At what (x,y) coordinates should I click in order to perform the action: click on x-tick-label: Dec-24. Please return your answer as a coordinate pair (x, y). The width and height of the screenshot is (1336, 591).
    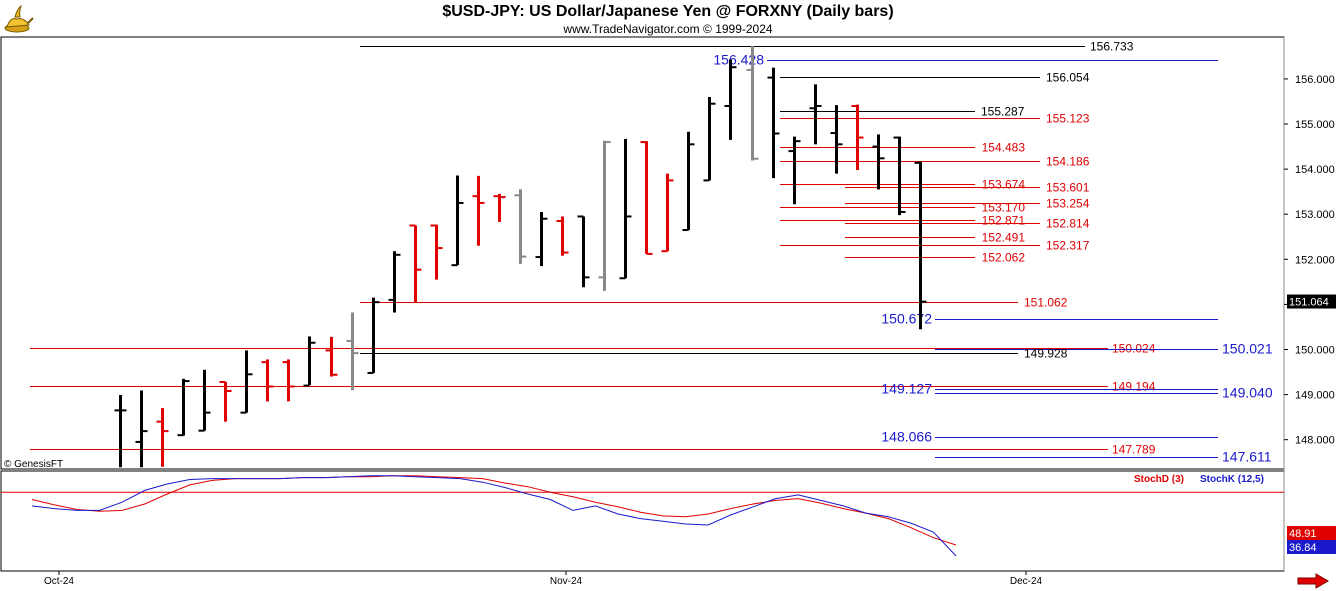
    Looking at the image, I should click on (1026, 581).